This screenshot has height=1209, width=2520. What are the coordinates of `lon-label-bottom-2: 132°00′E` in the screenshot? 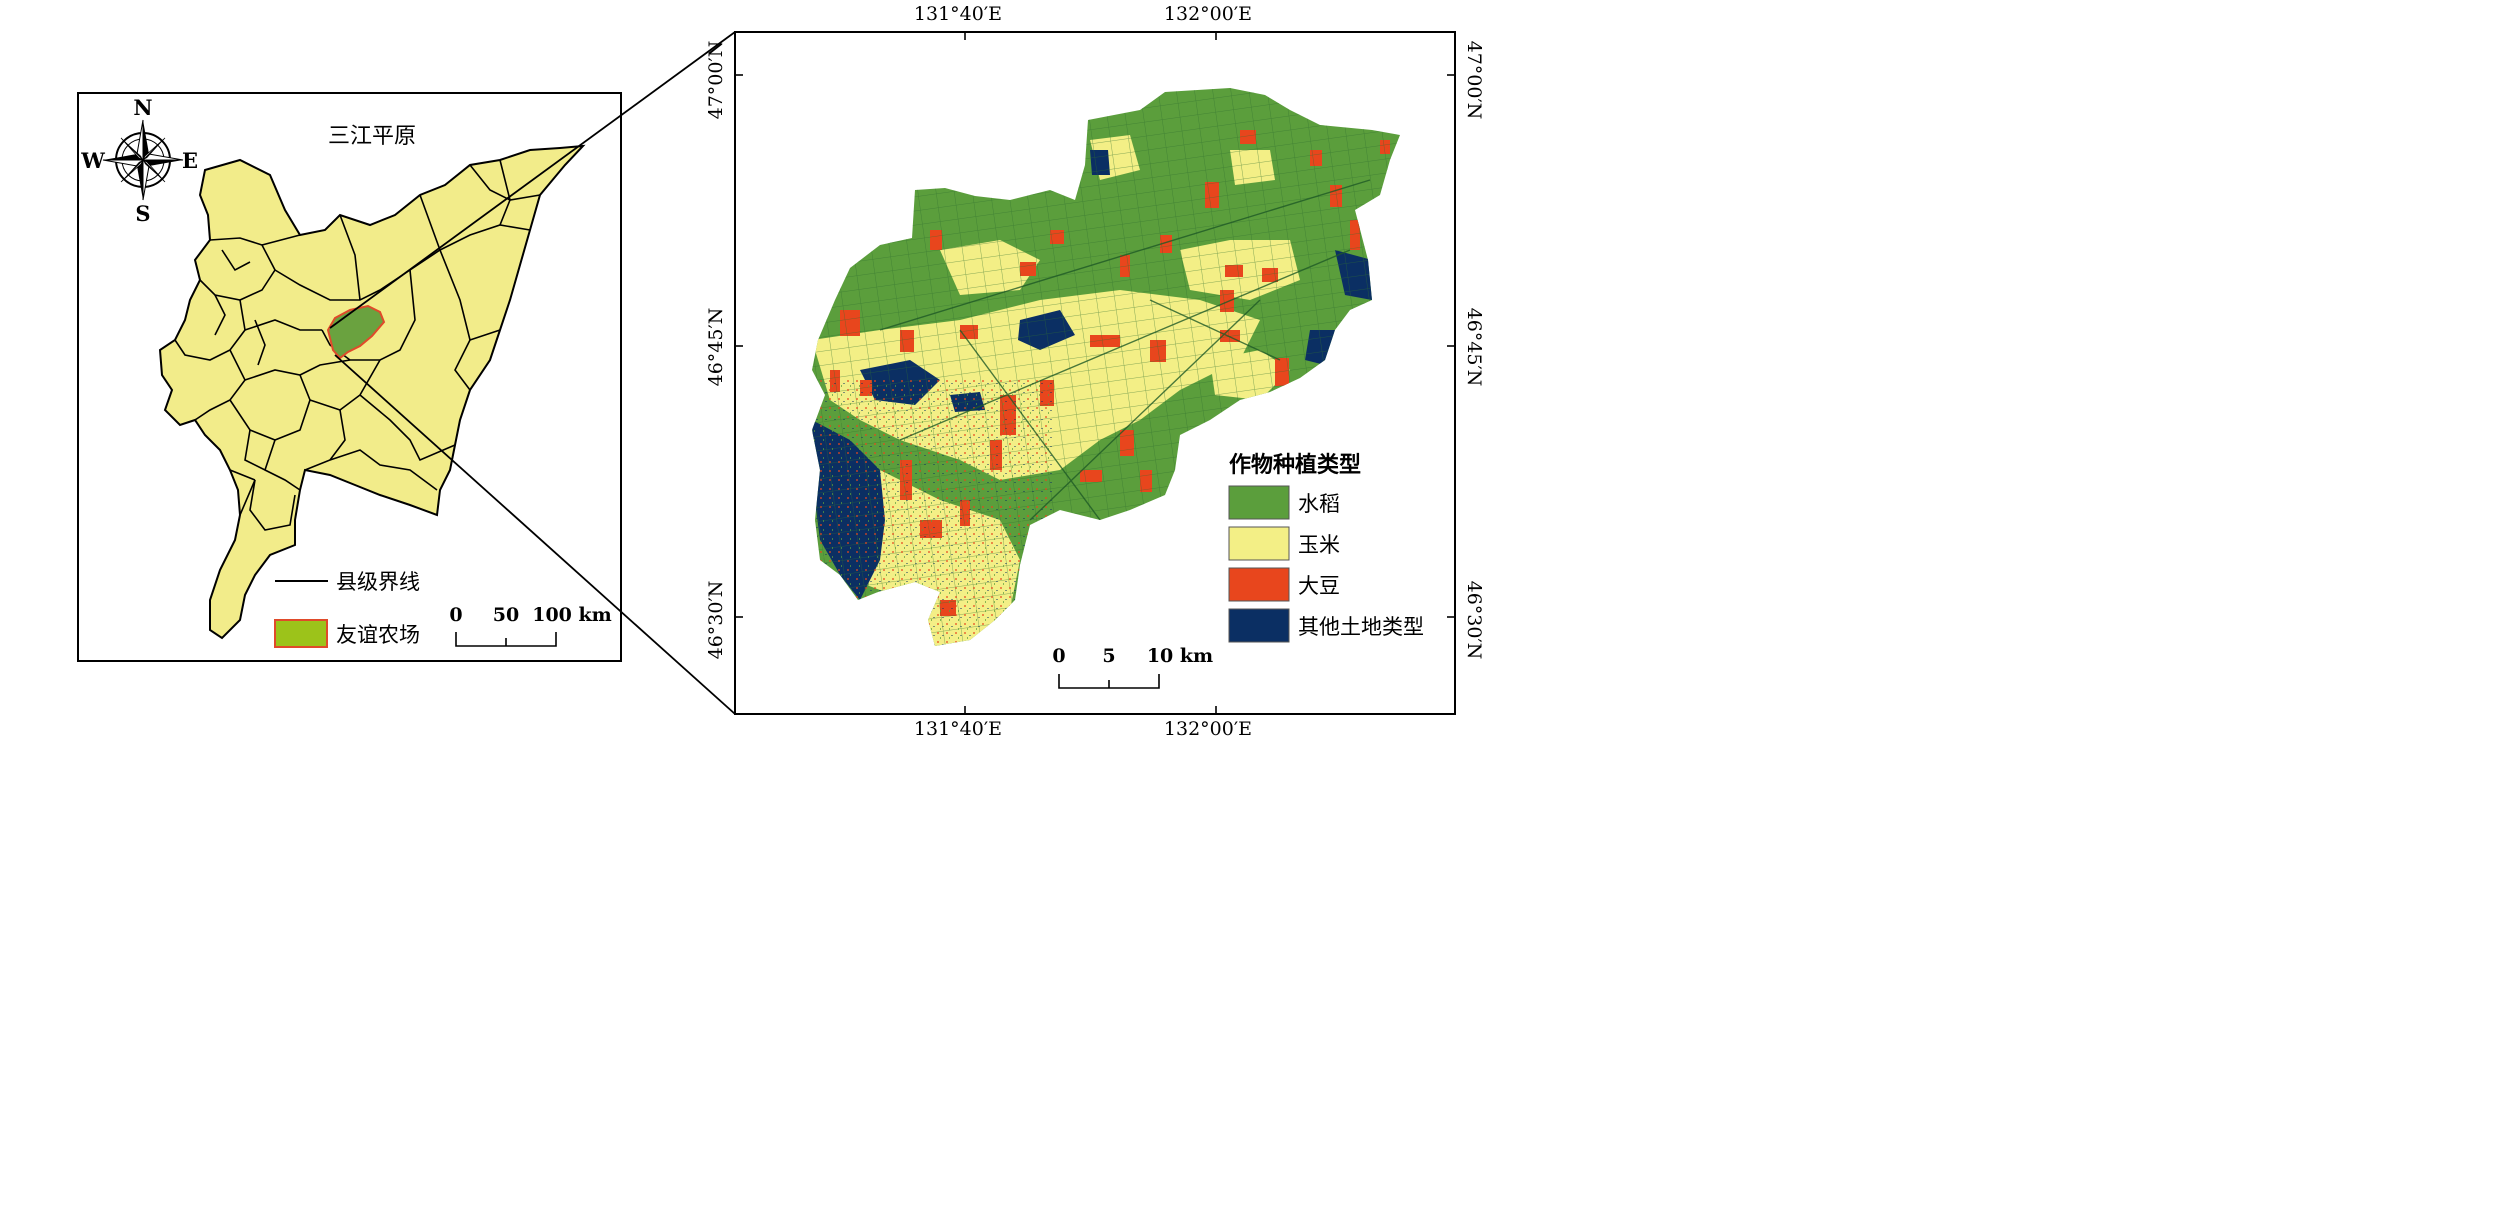 It's located at (1208, 729).